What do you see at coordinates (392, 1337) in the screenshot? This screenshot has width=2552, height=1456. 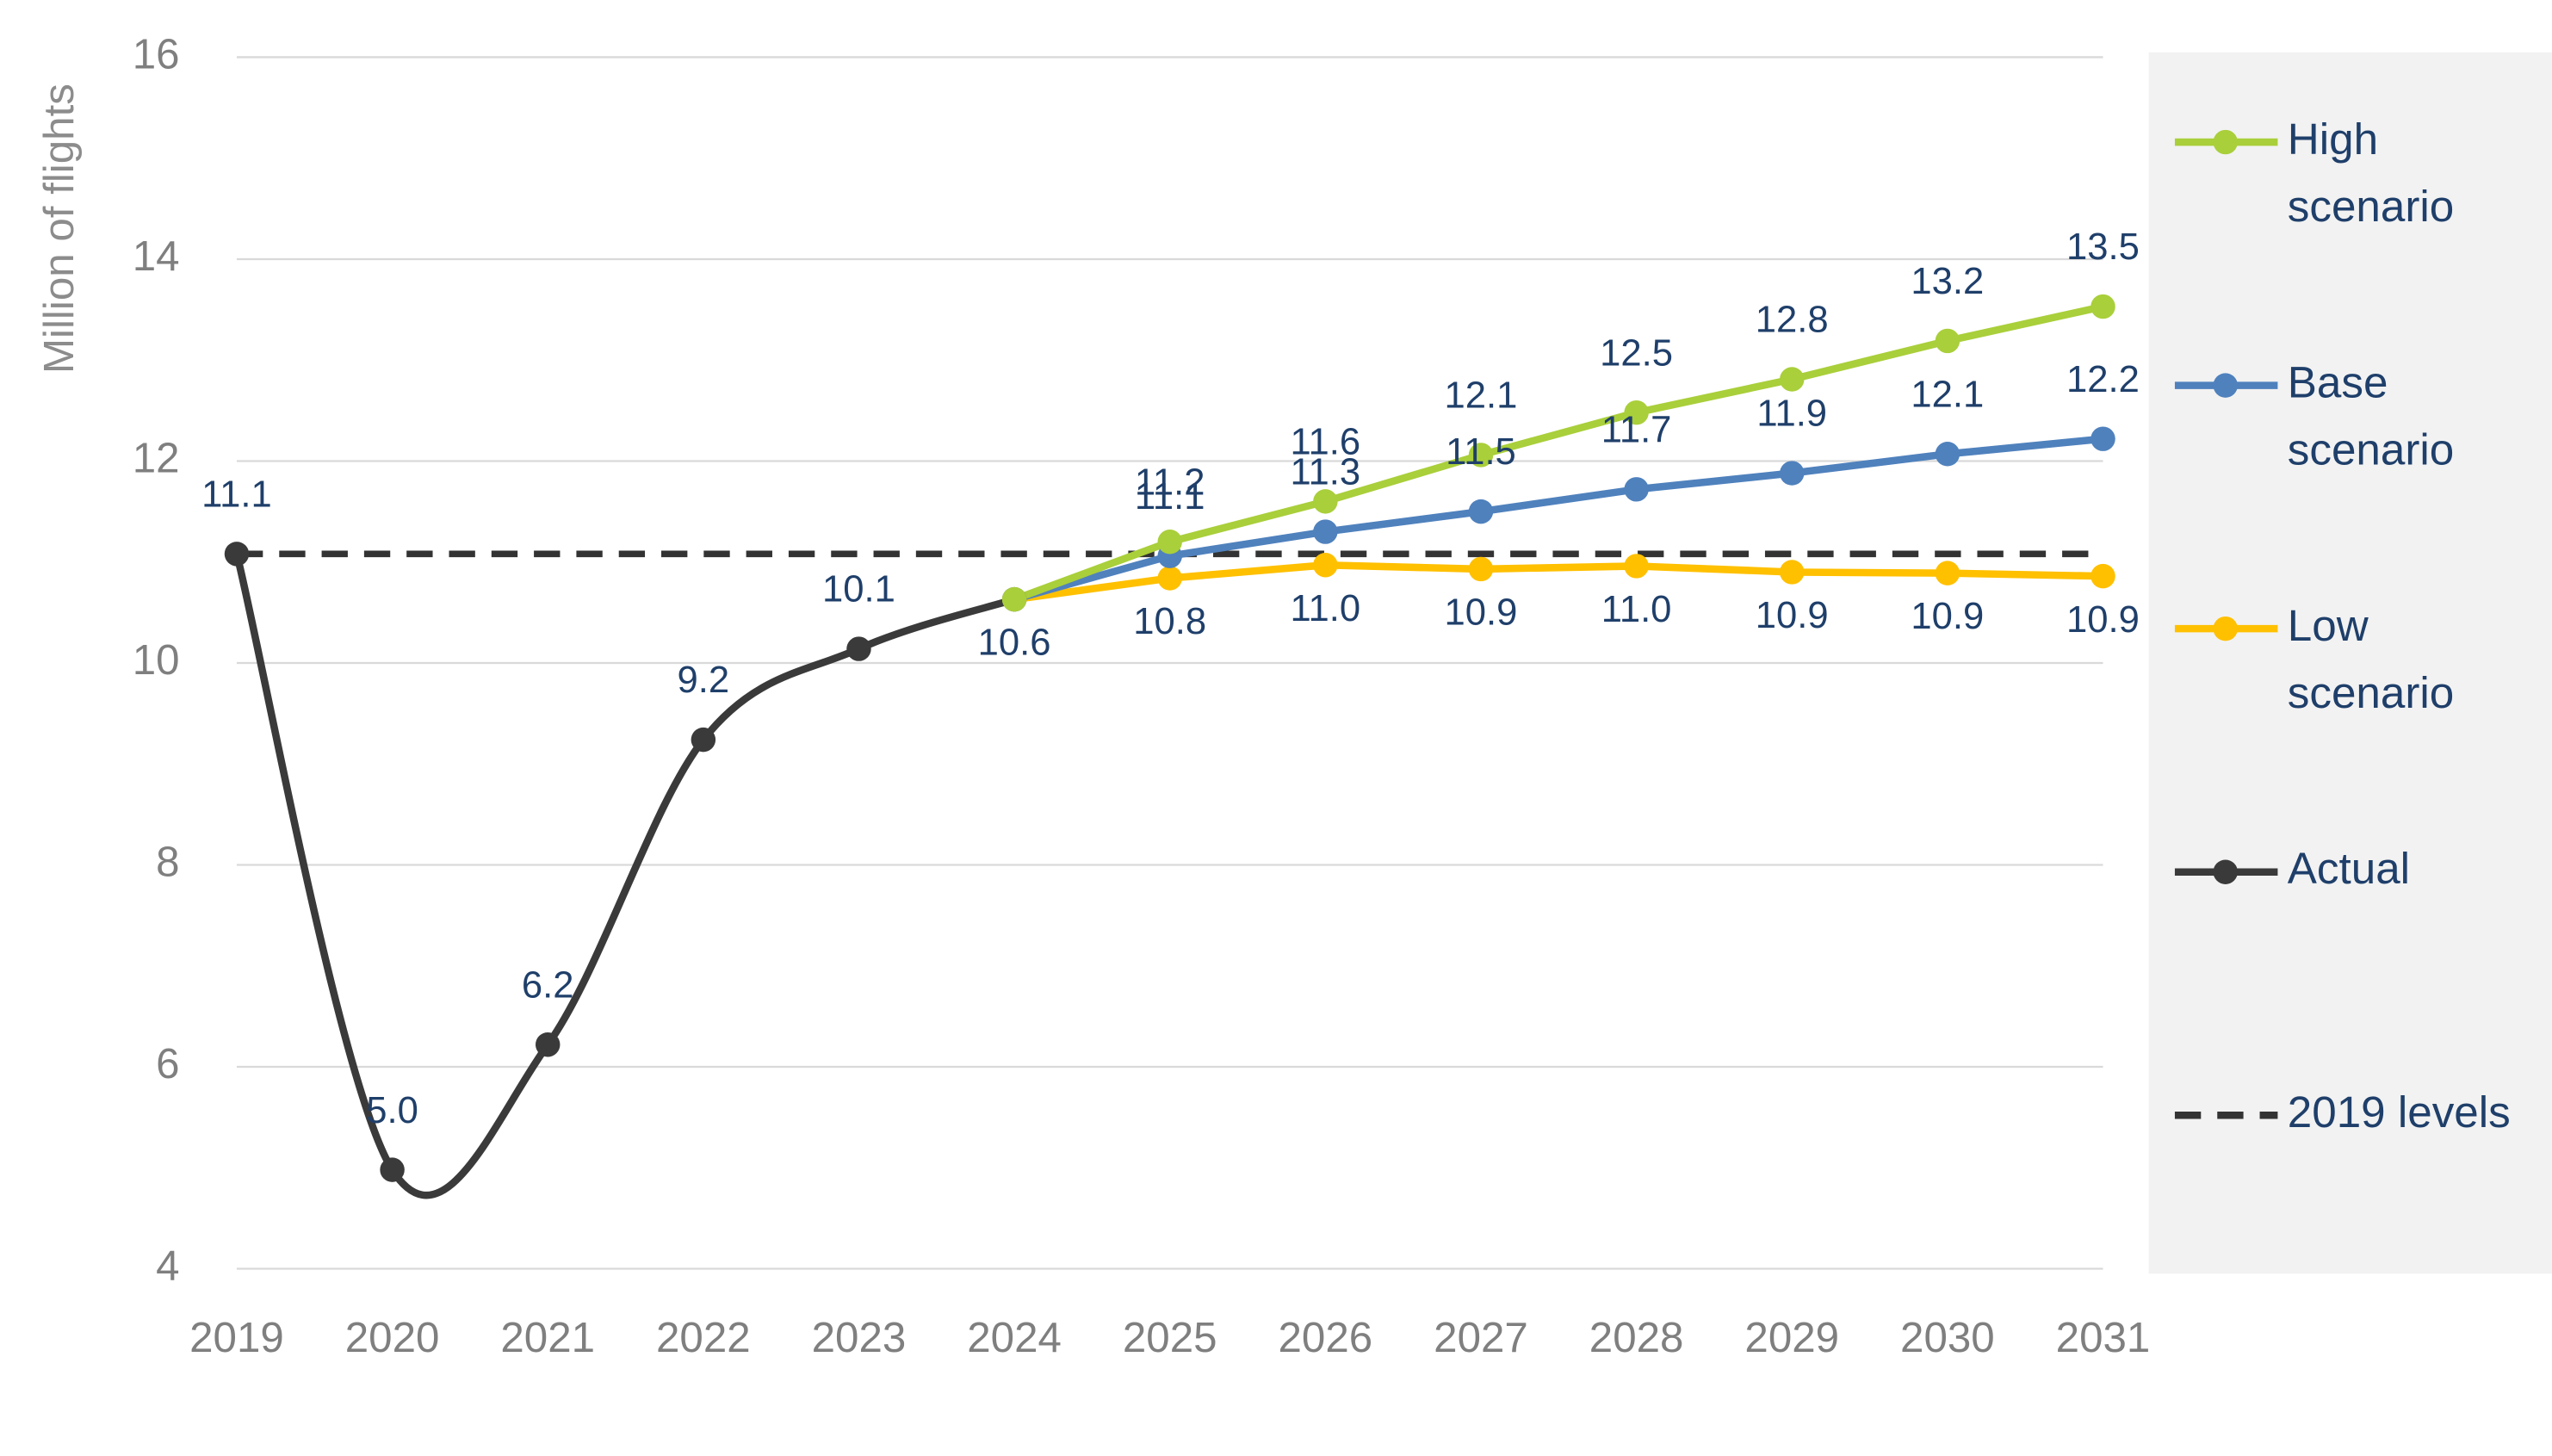 I see `x-tick-label: 2020` at bounding box center [392, 1337].